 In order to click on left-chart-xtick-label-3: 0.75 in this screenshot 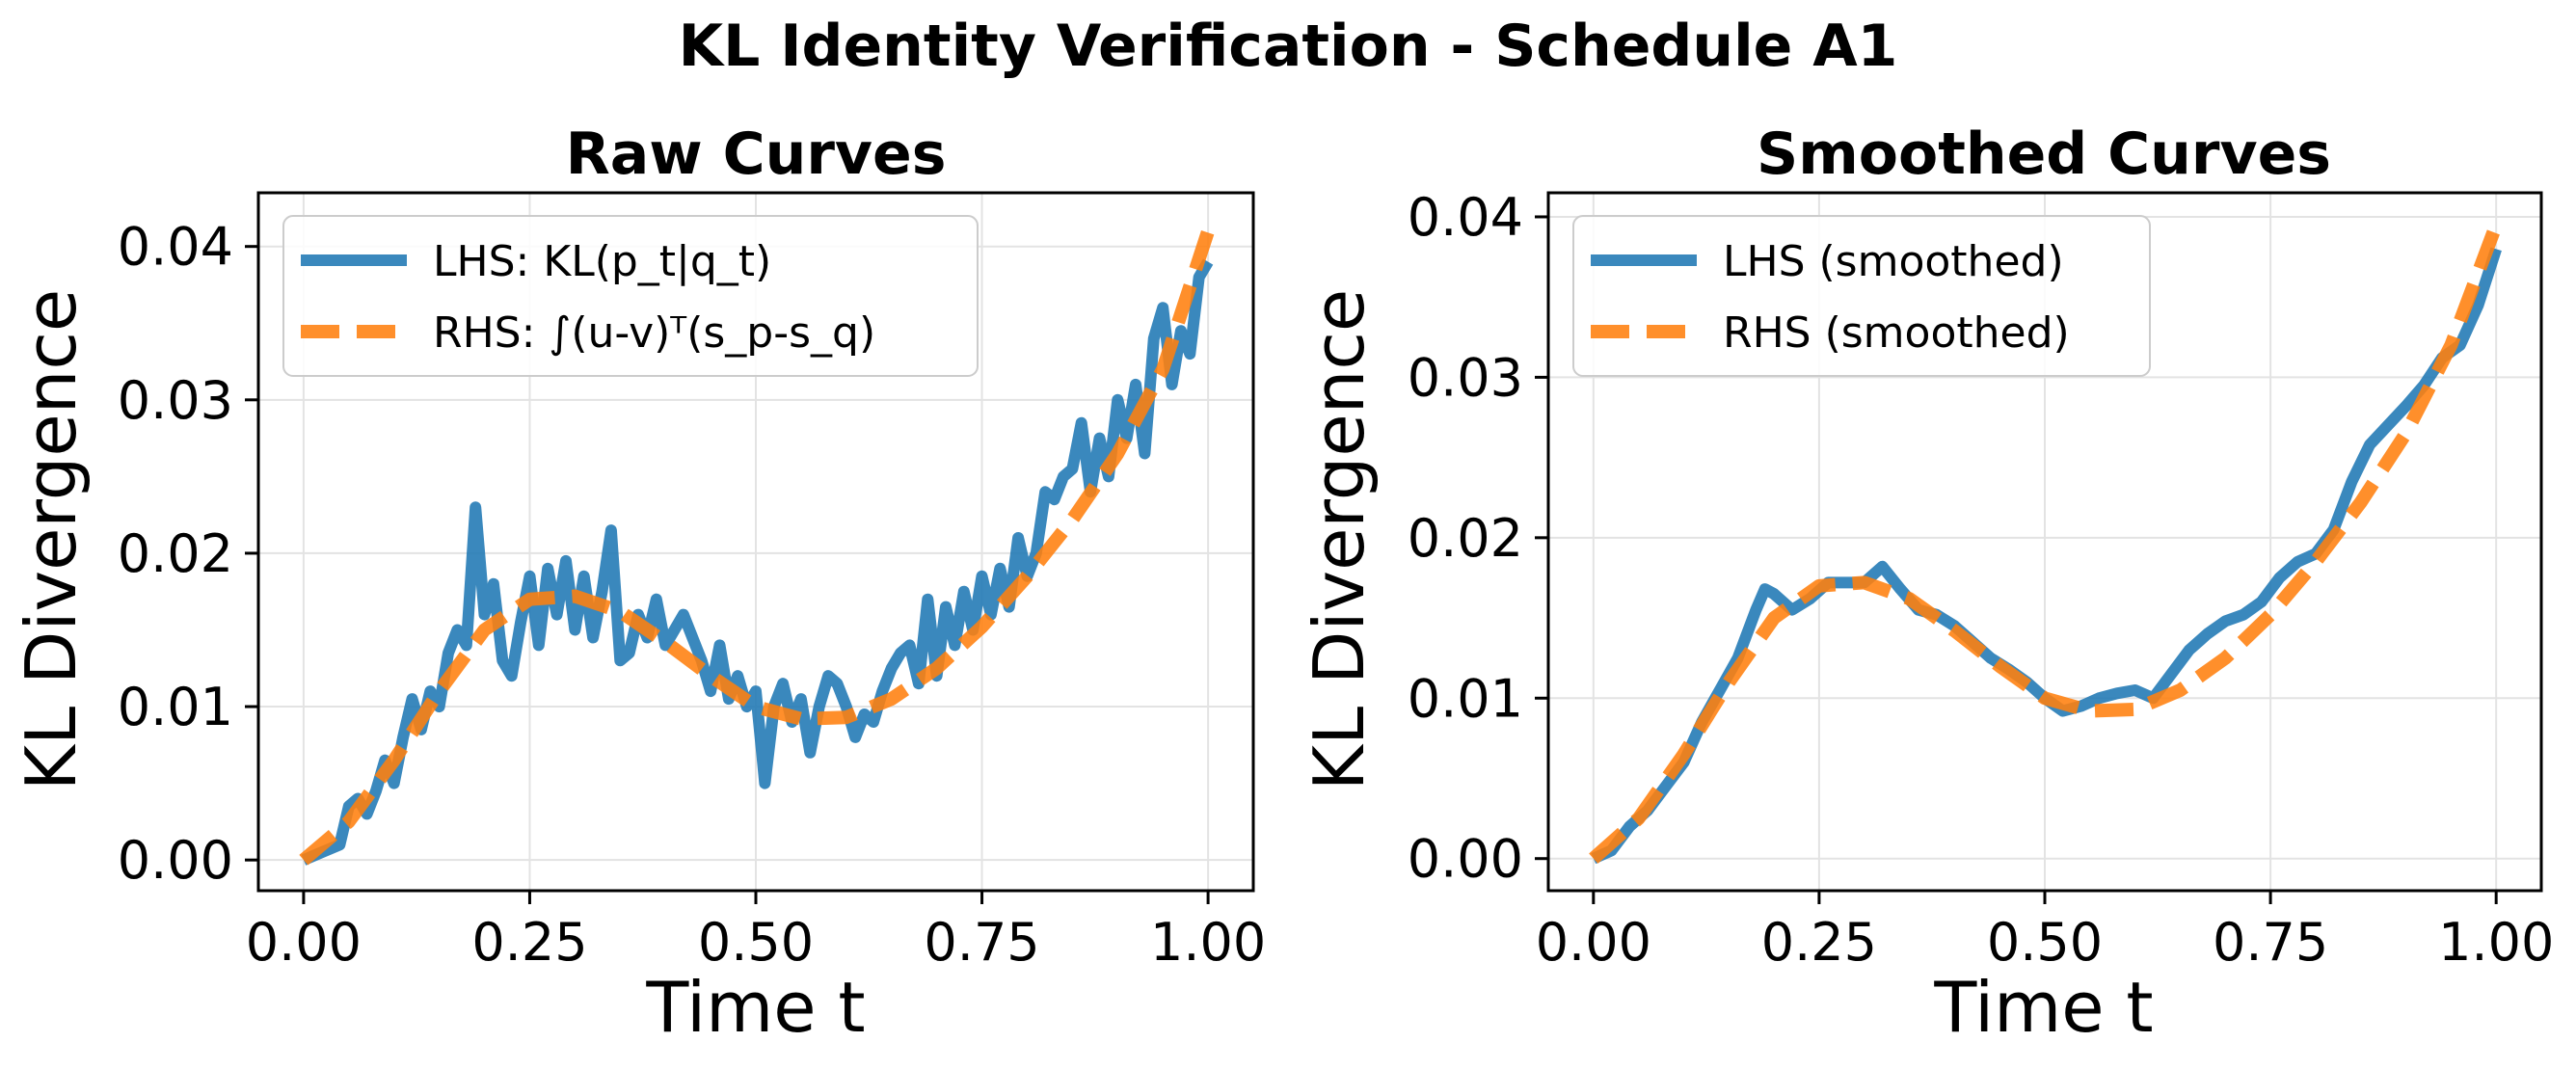, I will do `click(982, 942)`.